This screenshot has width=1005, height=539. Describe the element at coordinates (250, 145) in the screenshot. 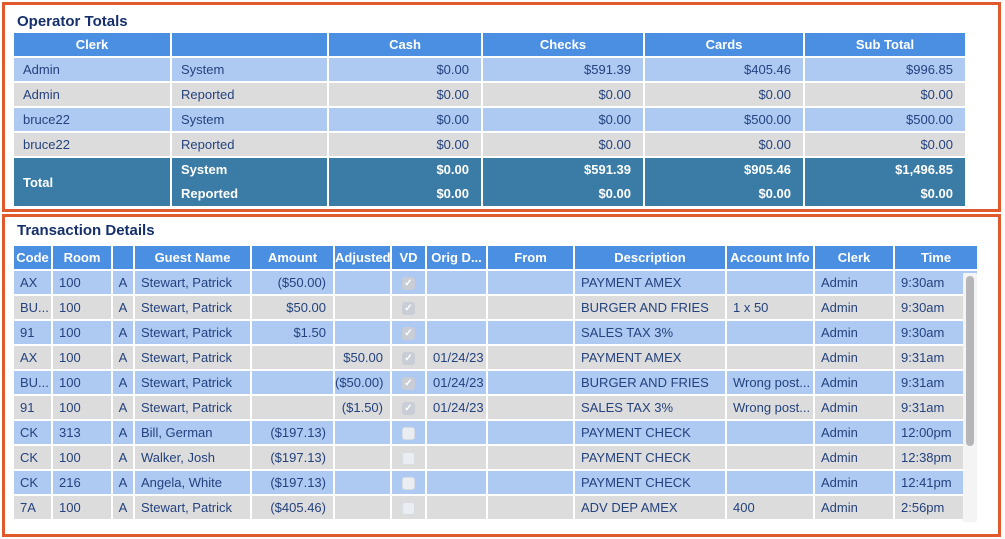

I see `type-cell: Reported` at that location.